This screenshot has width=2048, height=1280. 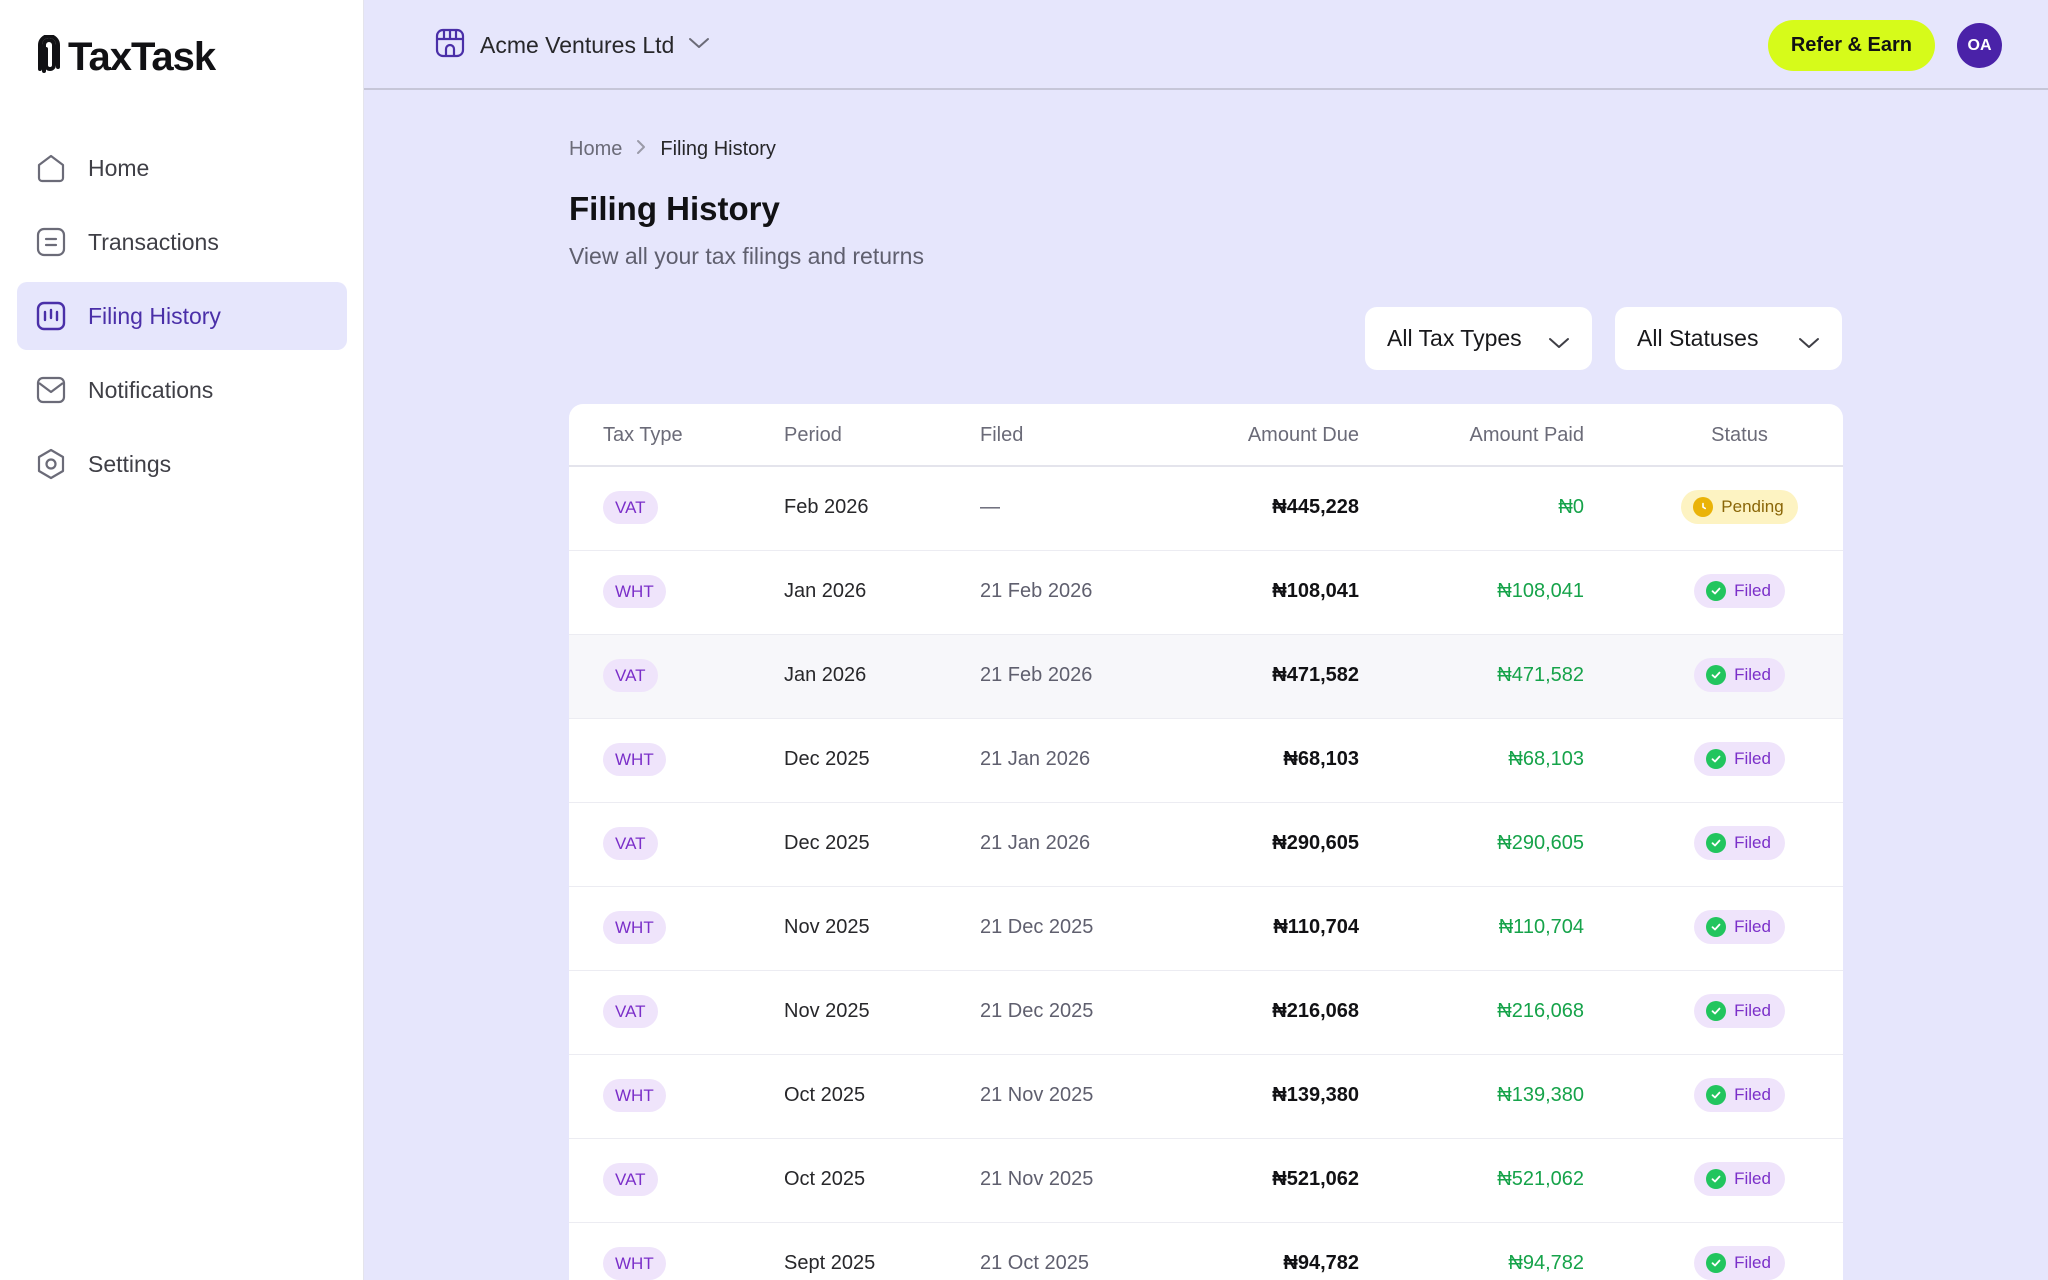 I want to click on company-name: Acme Ventures Ltd, so click(x=577, y=45).